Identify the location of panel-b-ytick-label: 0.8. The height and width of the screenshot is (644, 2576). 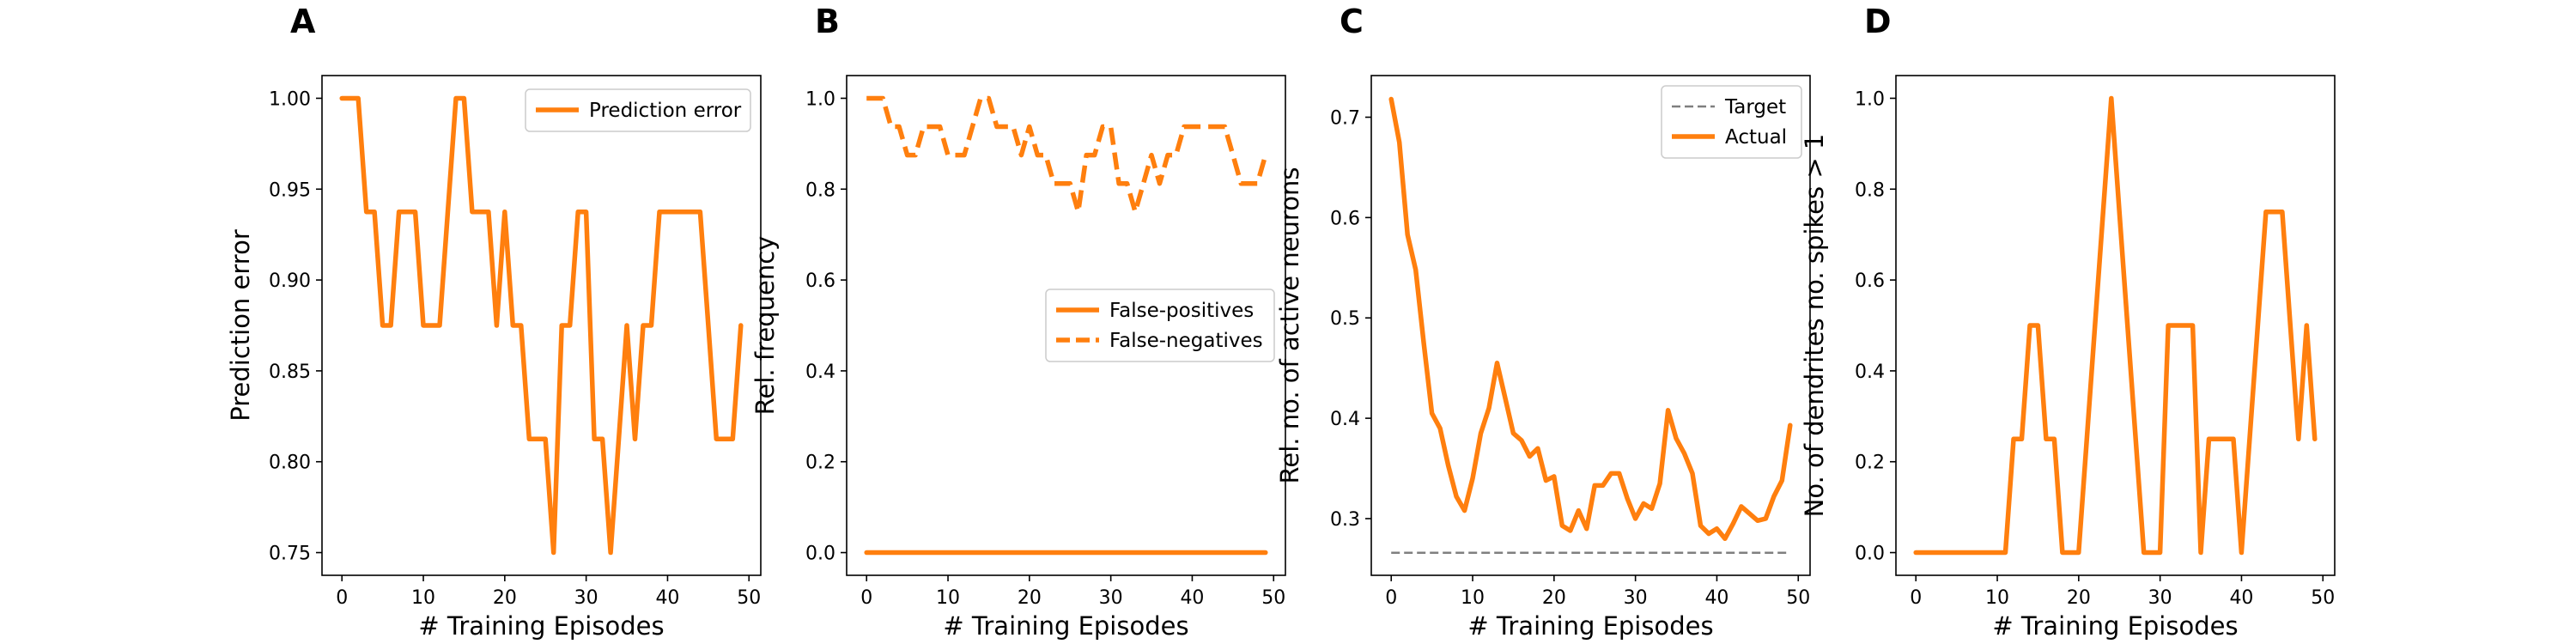
(820, 190).